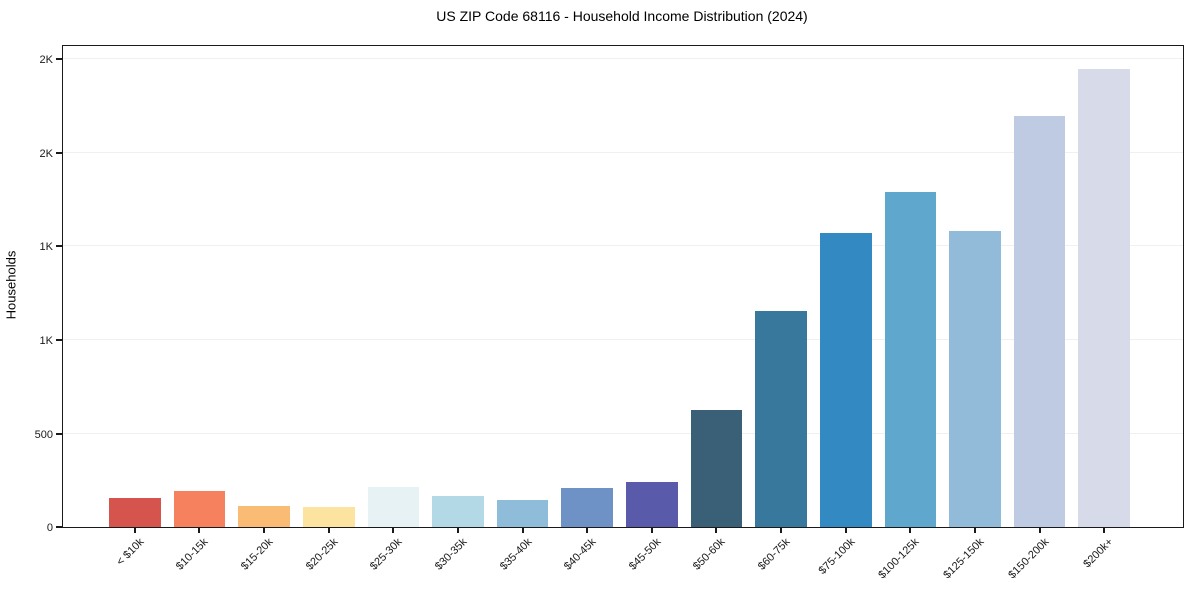 Image resolution: width=1189 pixels, height=590 pixels. I want to click on x-tick-mark-100-125k, so click(910, 530).